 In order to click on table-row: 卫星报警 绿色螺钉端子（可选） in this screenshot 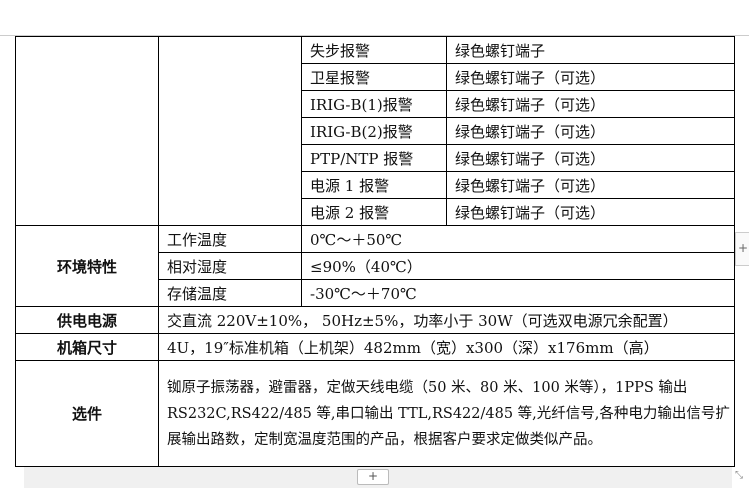, I will do `click(375, 77)`.